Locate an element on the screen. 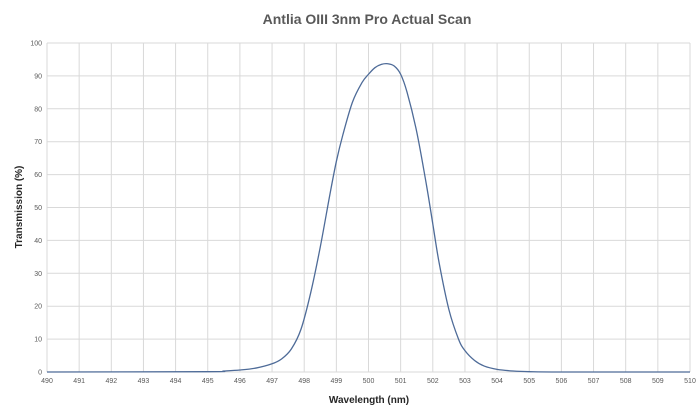 This screenshot has width=700, height=410. y-tick-label-80: 80 is located at coordinates (38, 109).